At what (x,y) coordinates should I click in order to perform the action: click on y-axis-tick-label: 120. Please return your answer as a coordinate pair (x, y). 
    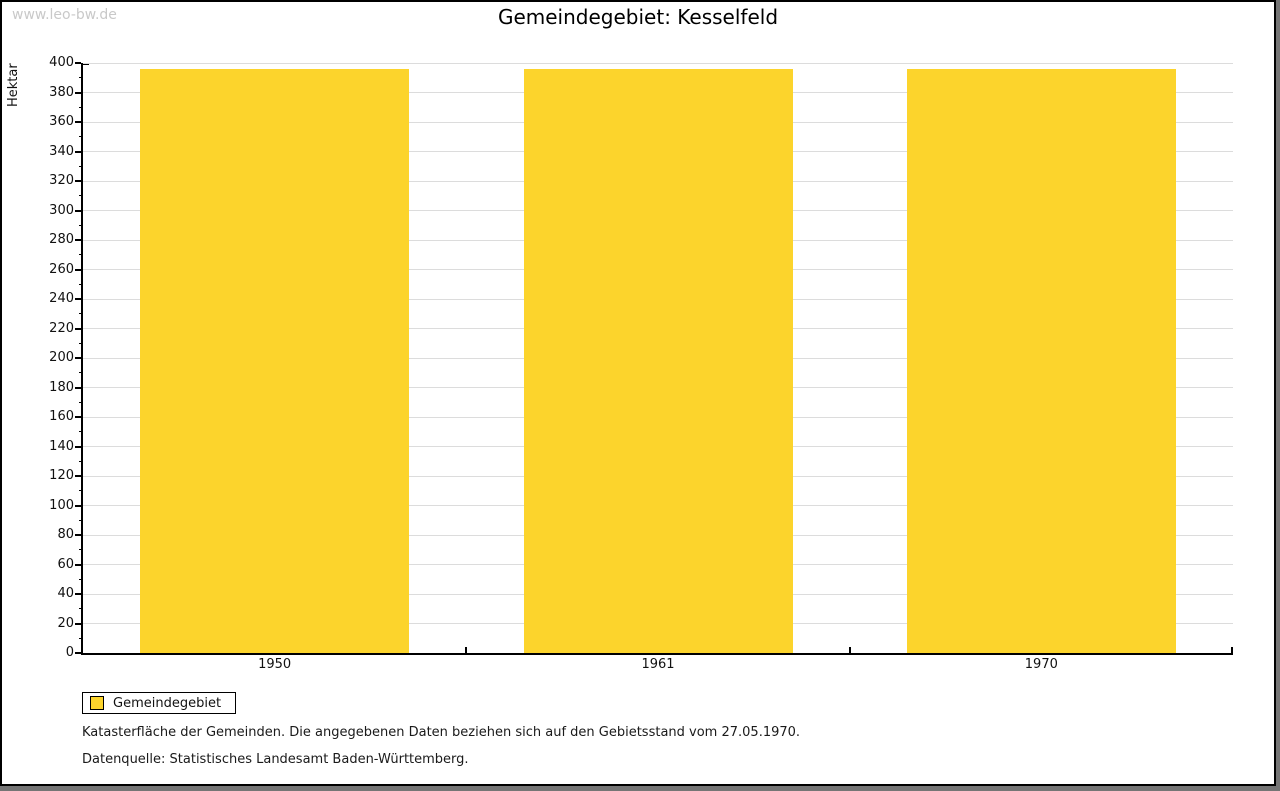
    Looking at the image, I should click on (61, 475).